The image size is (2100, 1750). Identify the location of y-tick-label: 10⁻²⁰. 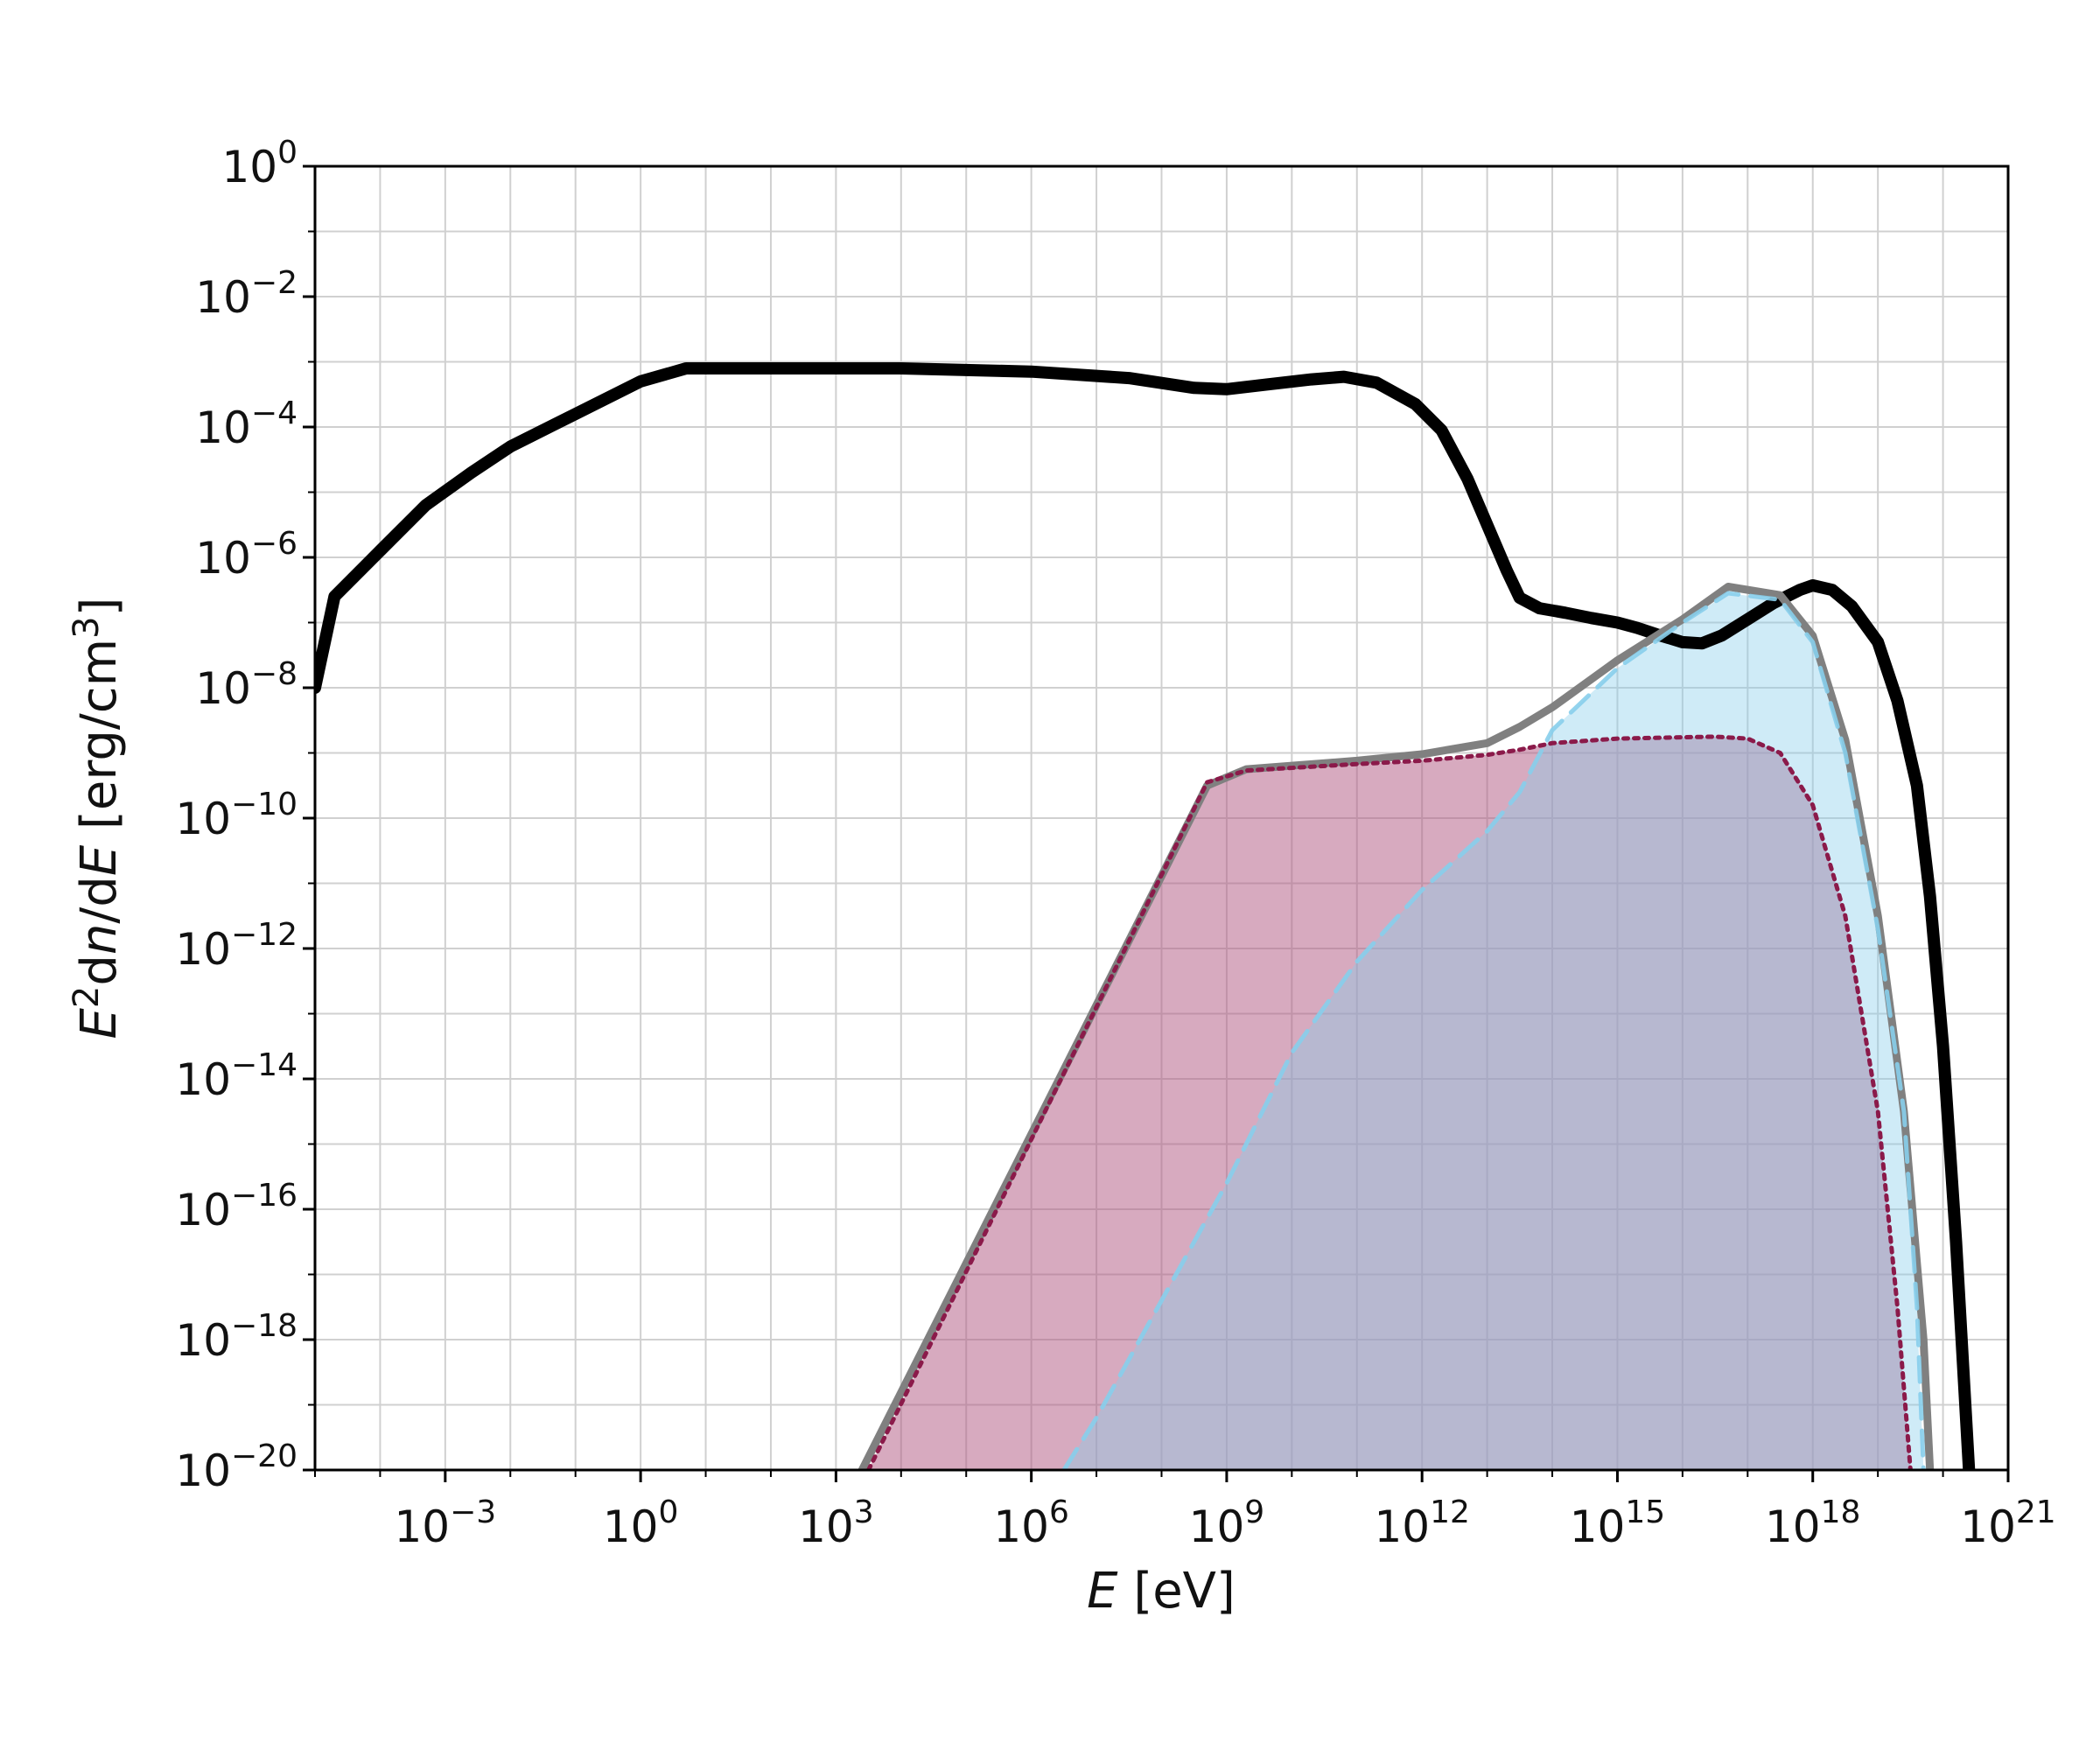
(236, 1467).